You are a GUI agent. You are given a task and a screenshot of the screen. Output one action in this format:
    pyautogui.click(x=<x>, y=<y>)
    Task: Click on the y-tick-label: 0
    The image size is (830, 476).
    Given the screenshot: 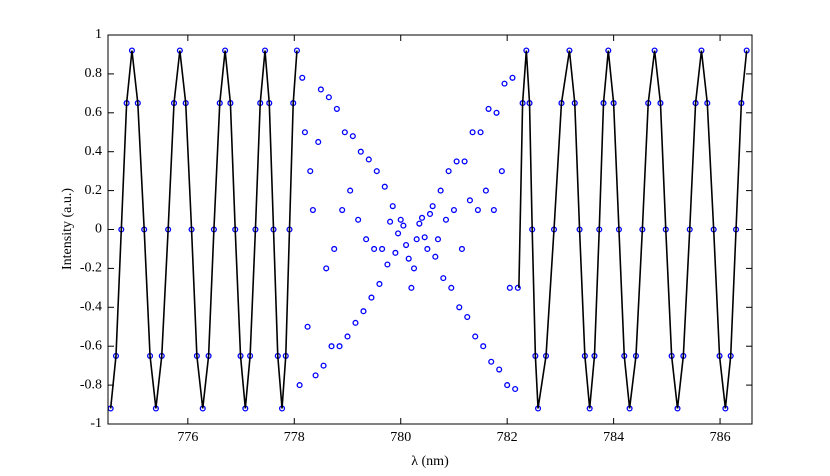 What is the action you would take?
    pyautogui.click(x=98, y=229)
    